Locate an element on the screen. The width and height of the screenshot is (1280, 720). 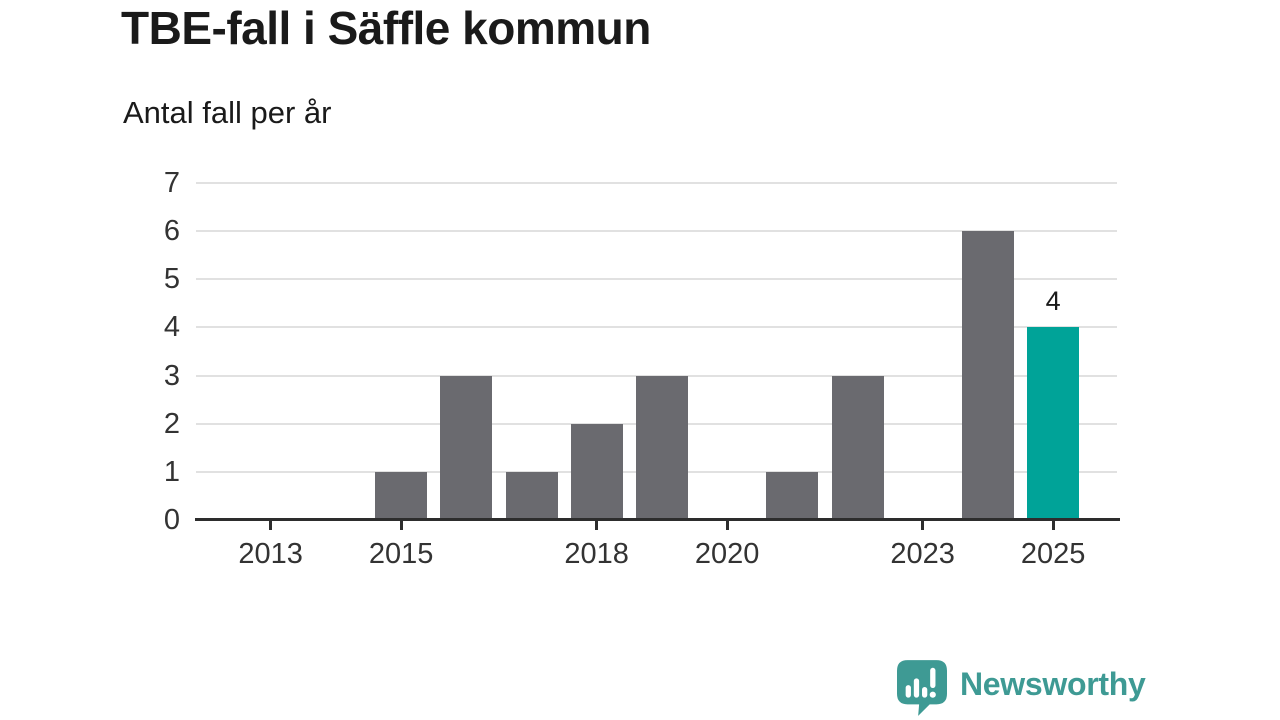
newsworthy-logo-icon is located at coordinates (922, 688).